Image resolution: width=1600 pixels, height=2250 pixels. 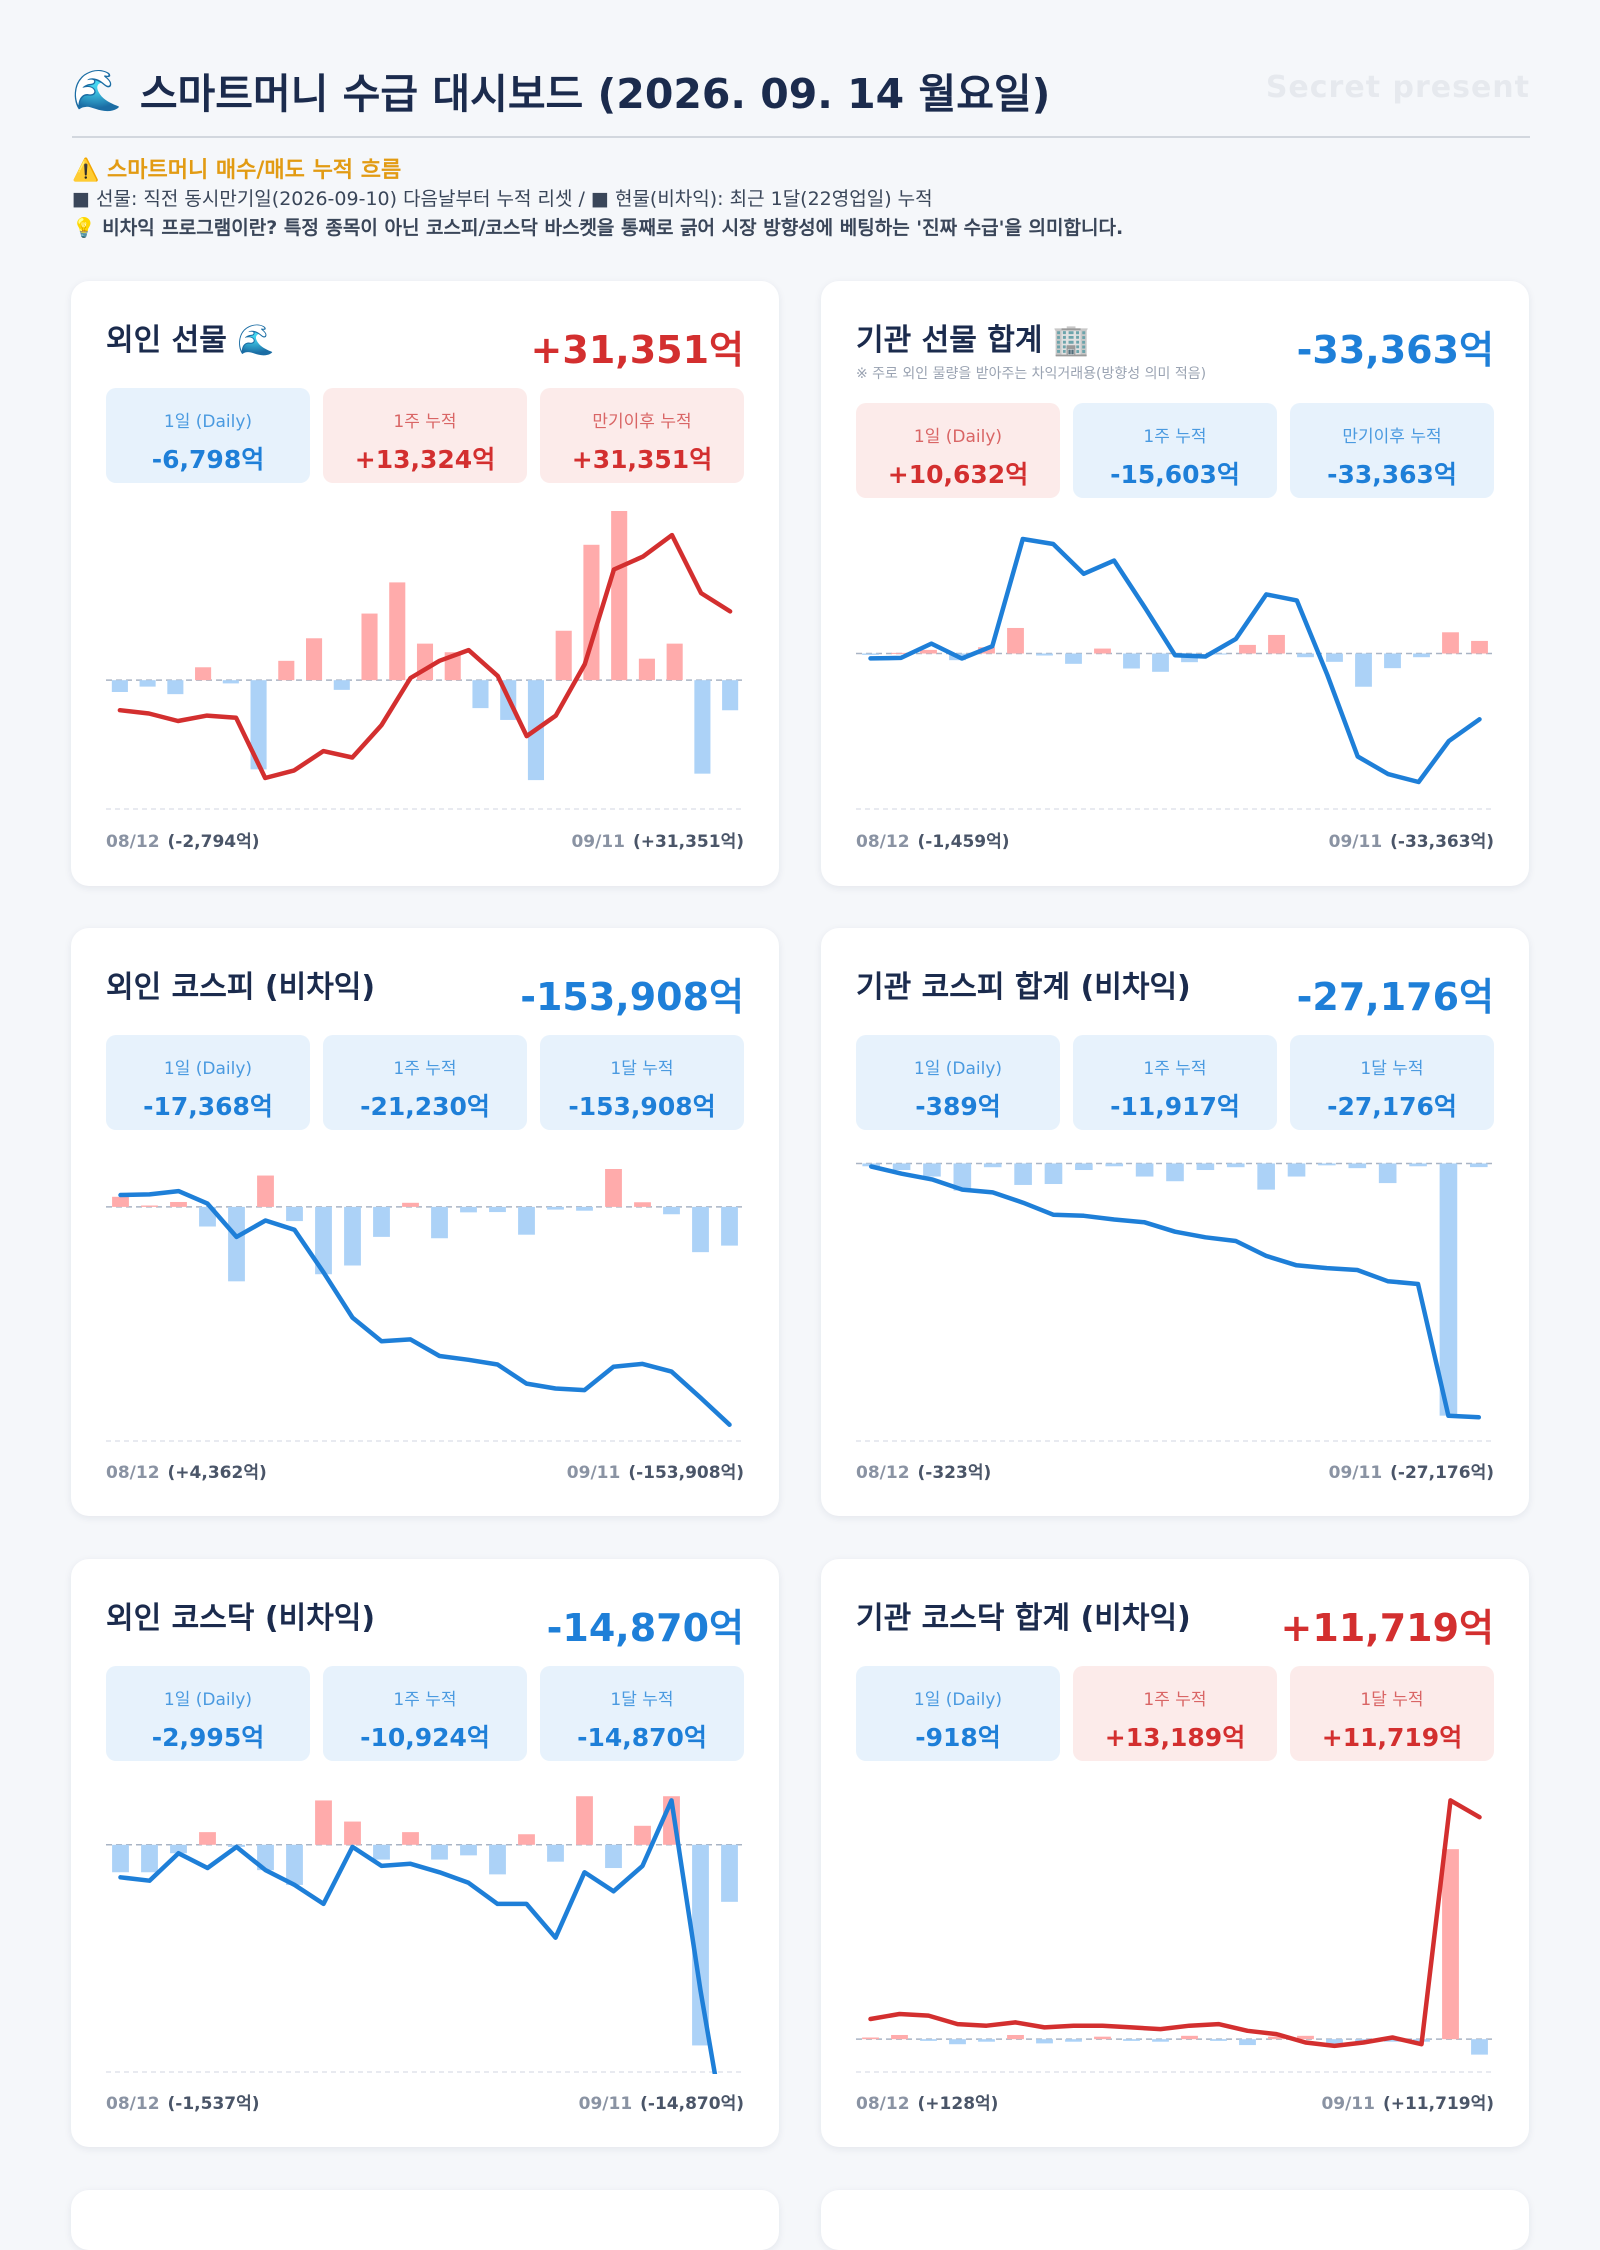 What do you see at coordinates (208, 1082) in the screenshot?
I see `stat-box-daily: 1일 (Daily) -17,368억` at bounding box center [208, 1082].